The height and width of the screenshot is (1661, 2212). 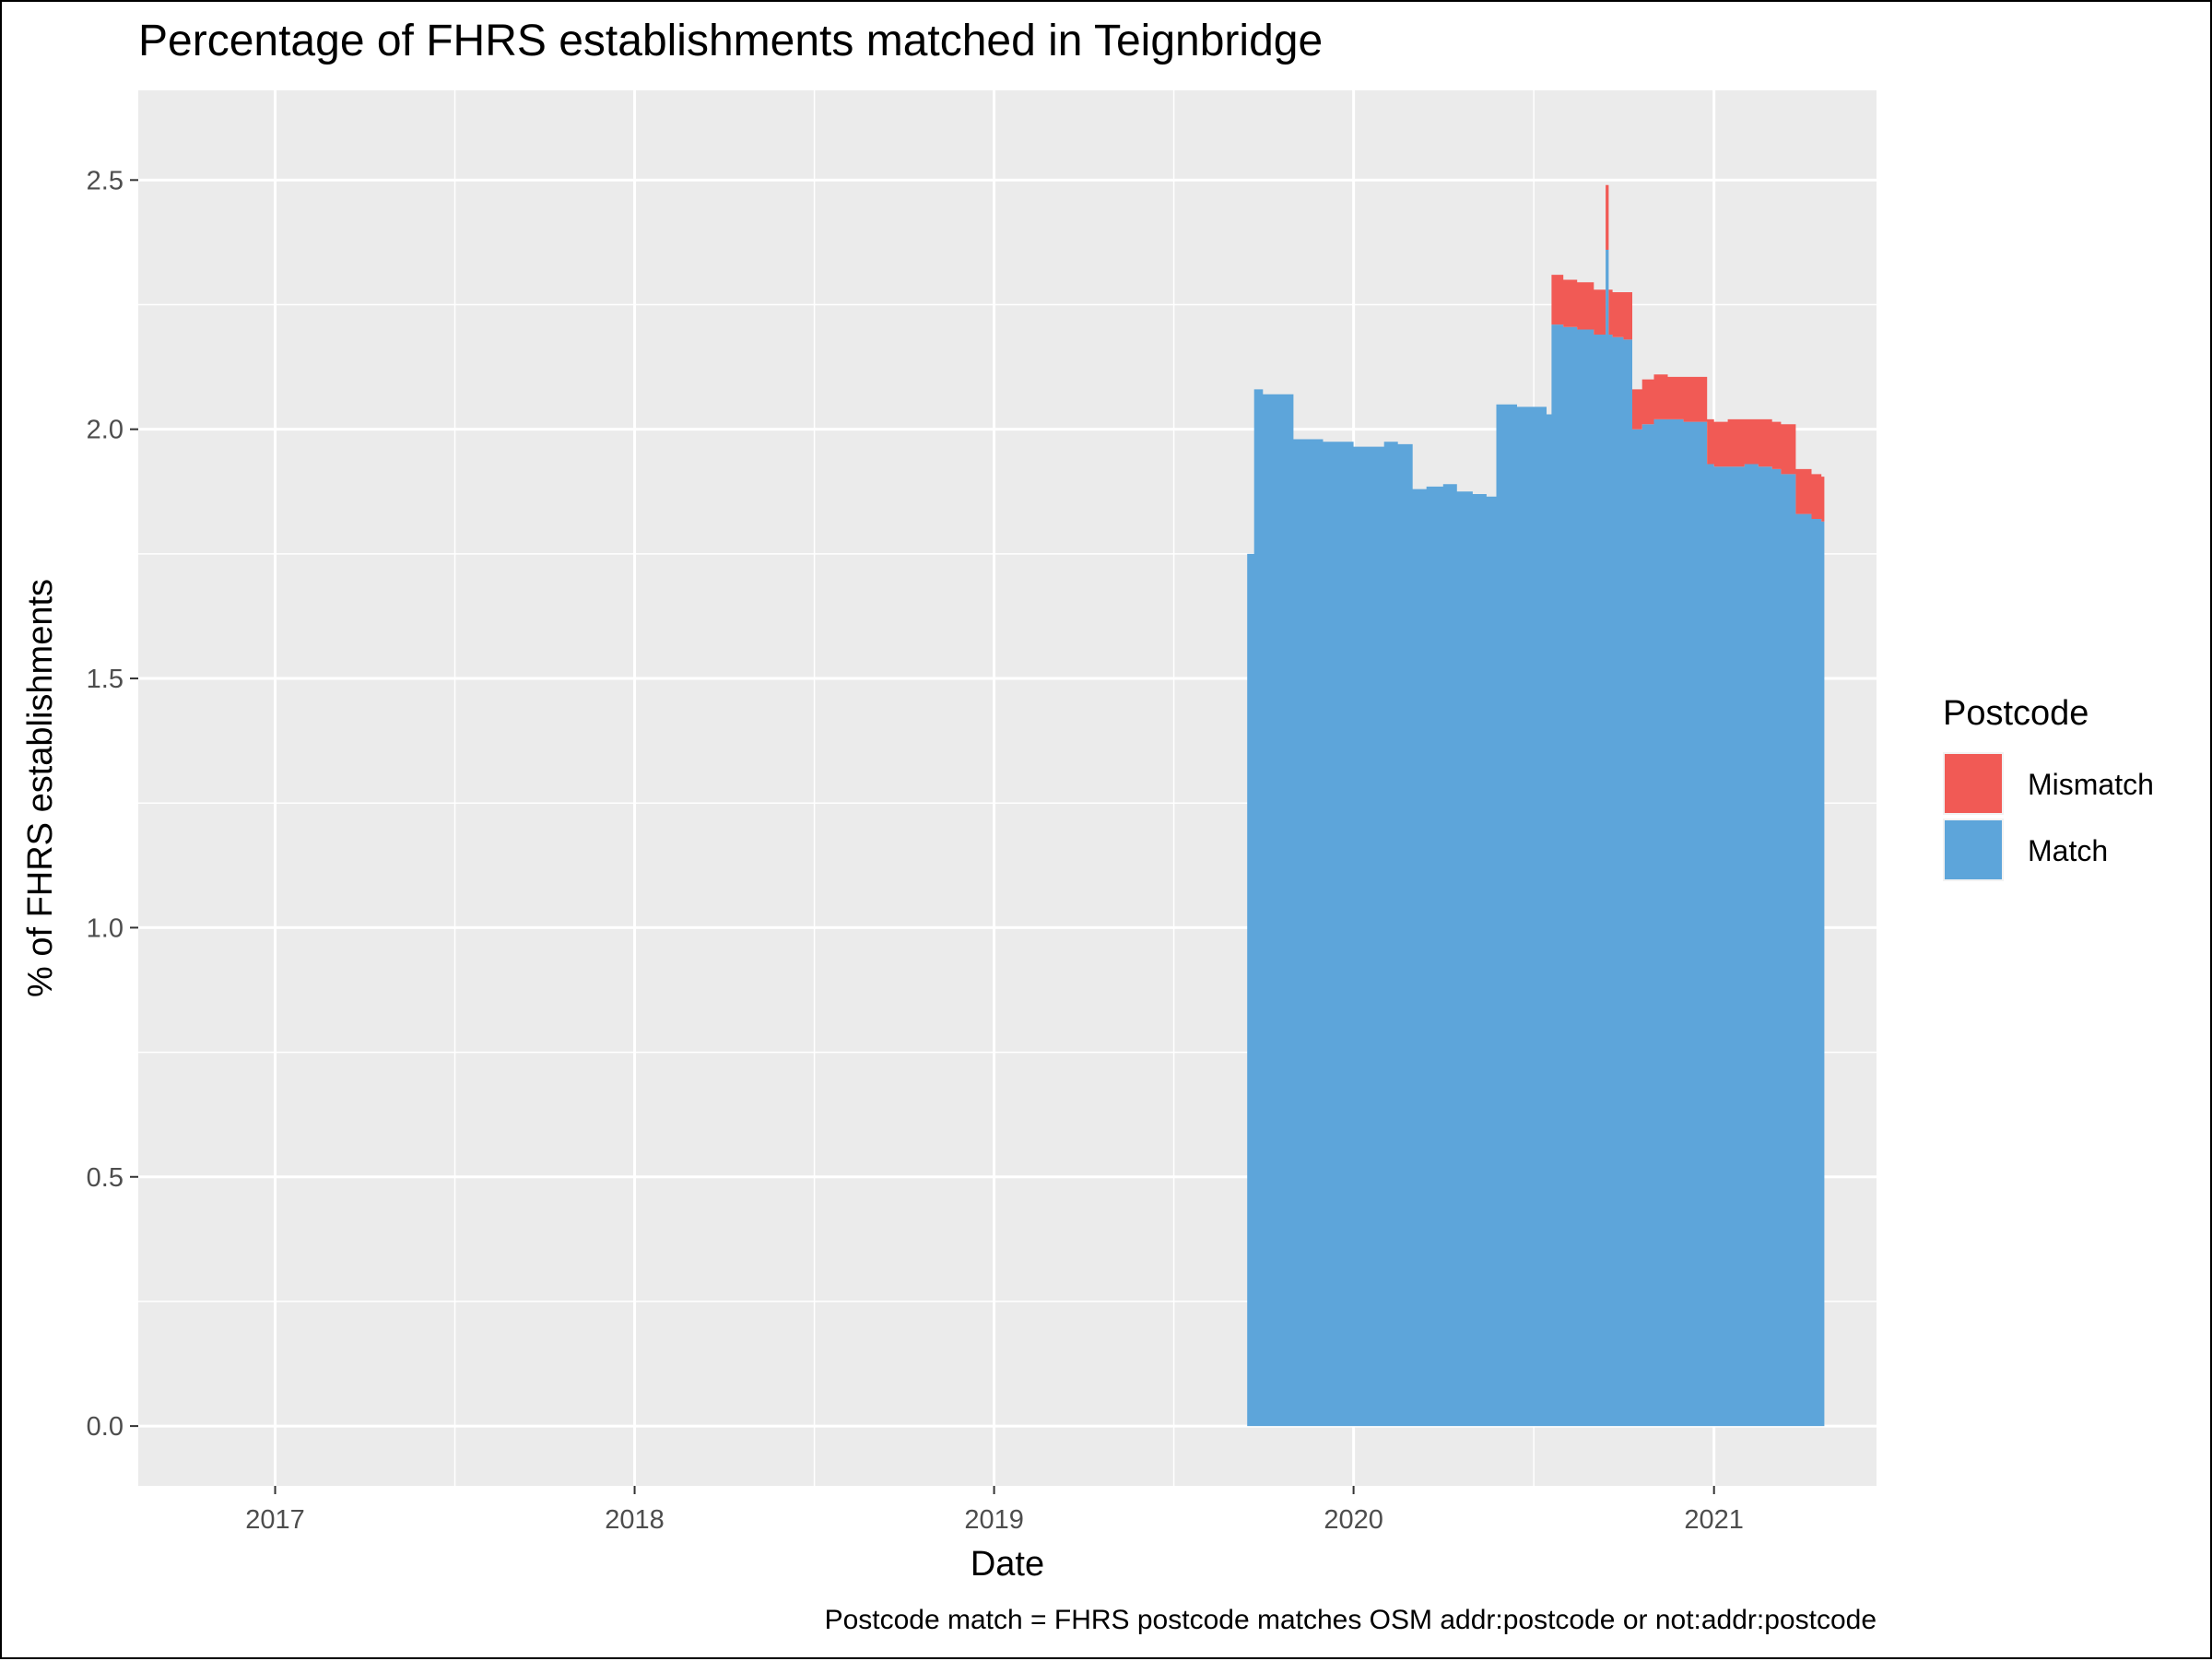 What do you see at coordinates (112, 804) in the screenshot?
I see `y-axis: 0.0 0.5 1.0 1.5 2.0 2.5` at bounding box center [112, 804].